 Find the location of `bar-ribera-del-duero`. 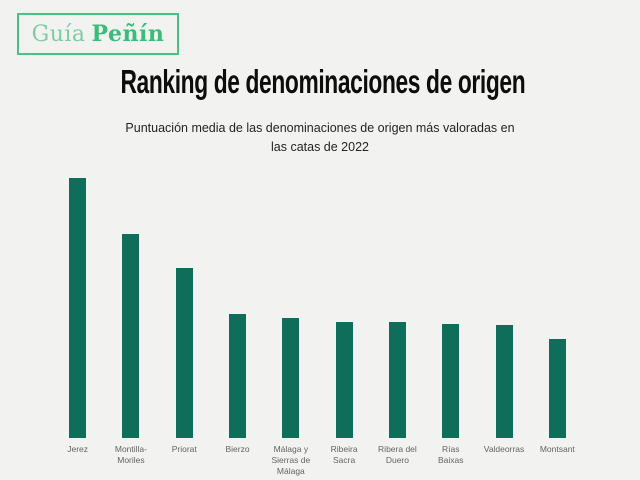

bar-ribera-del-duero is located at coordinates (397, 380).